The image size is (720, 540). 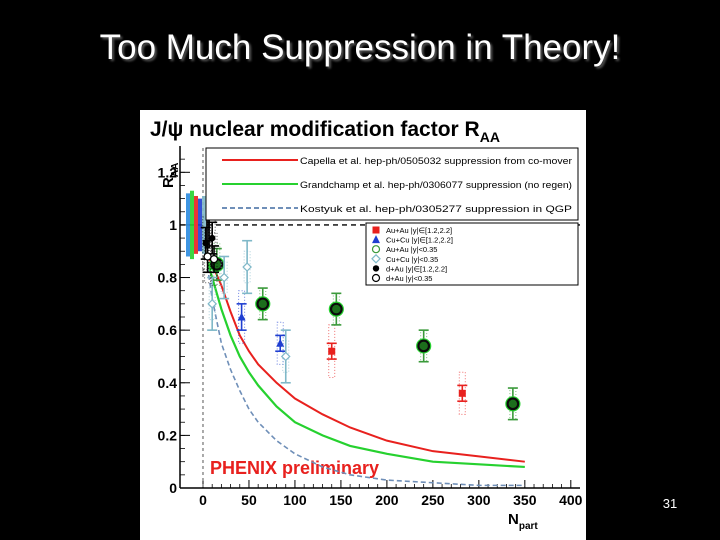 What do you see at coordinates (295, 500) in the screenshot?
I see `x-tick-label: 100` at bounding box center [295, 500].